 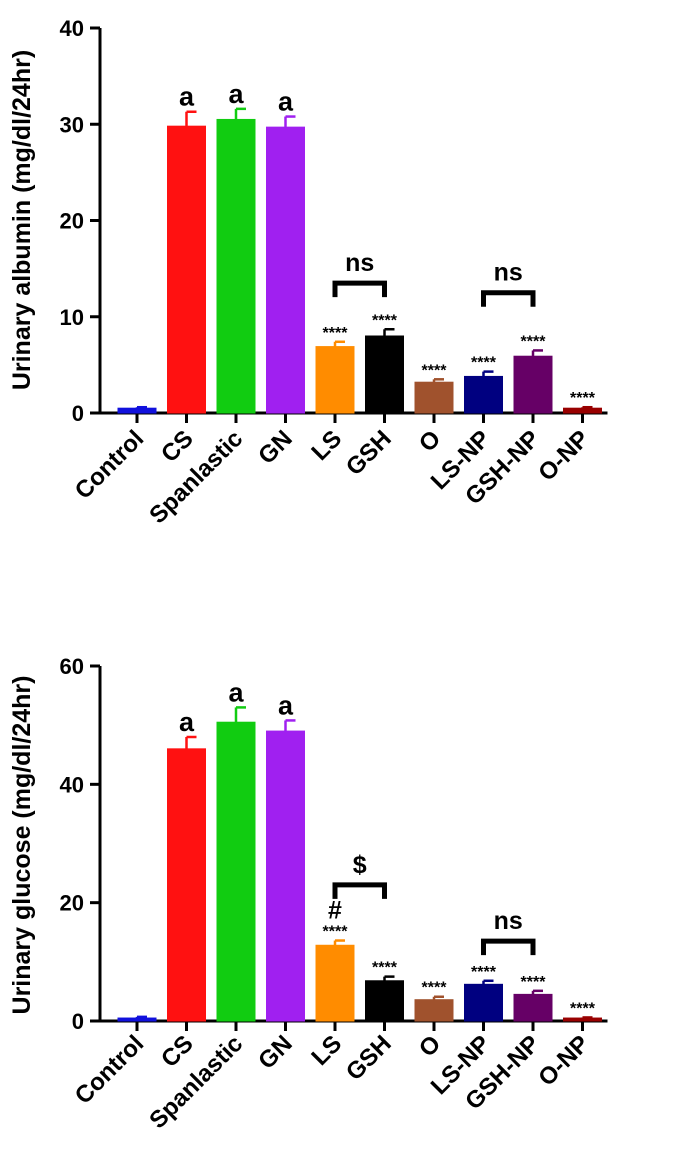 I want to click on y-tick-label: 60, so click(x=72, y=666).